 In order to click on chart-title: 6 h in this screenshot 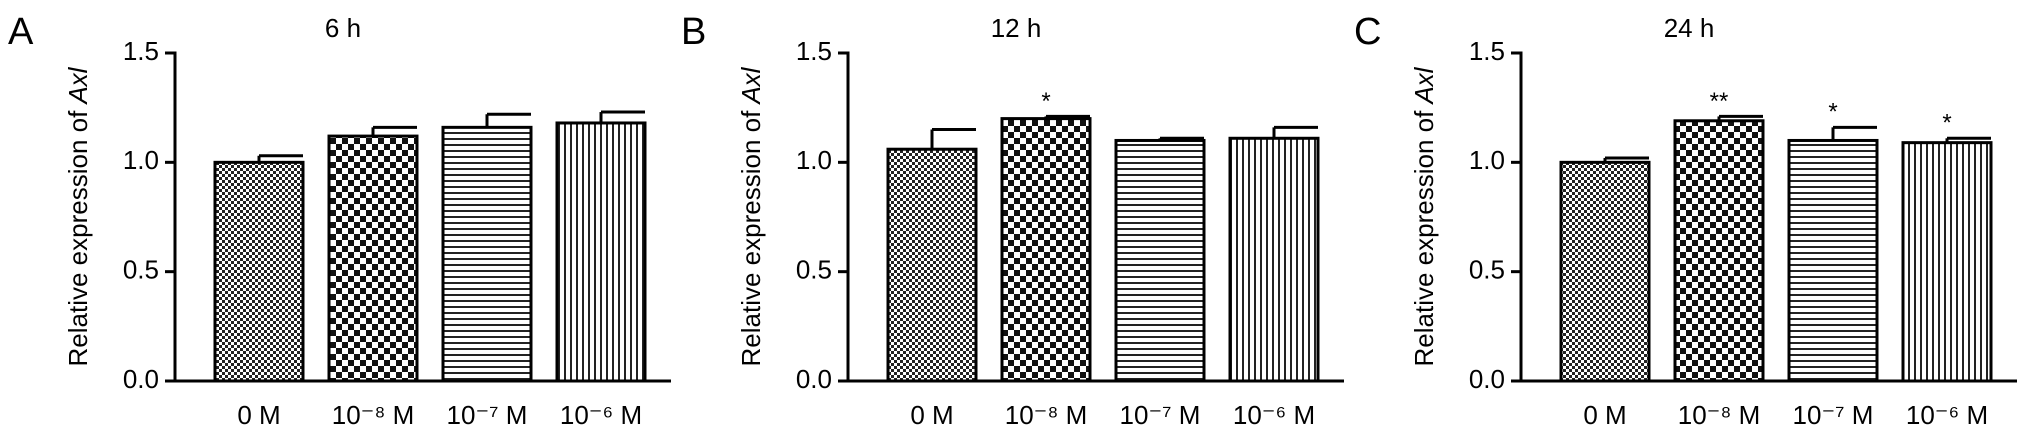, I will do `click(343, 28)`.